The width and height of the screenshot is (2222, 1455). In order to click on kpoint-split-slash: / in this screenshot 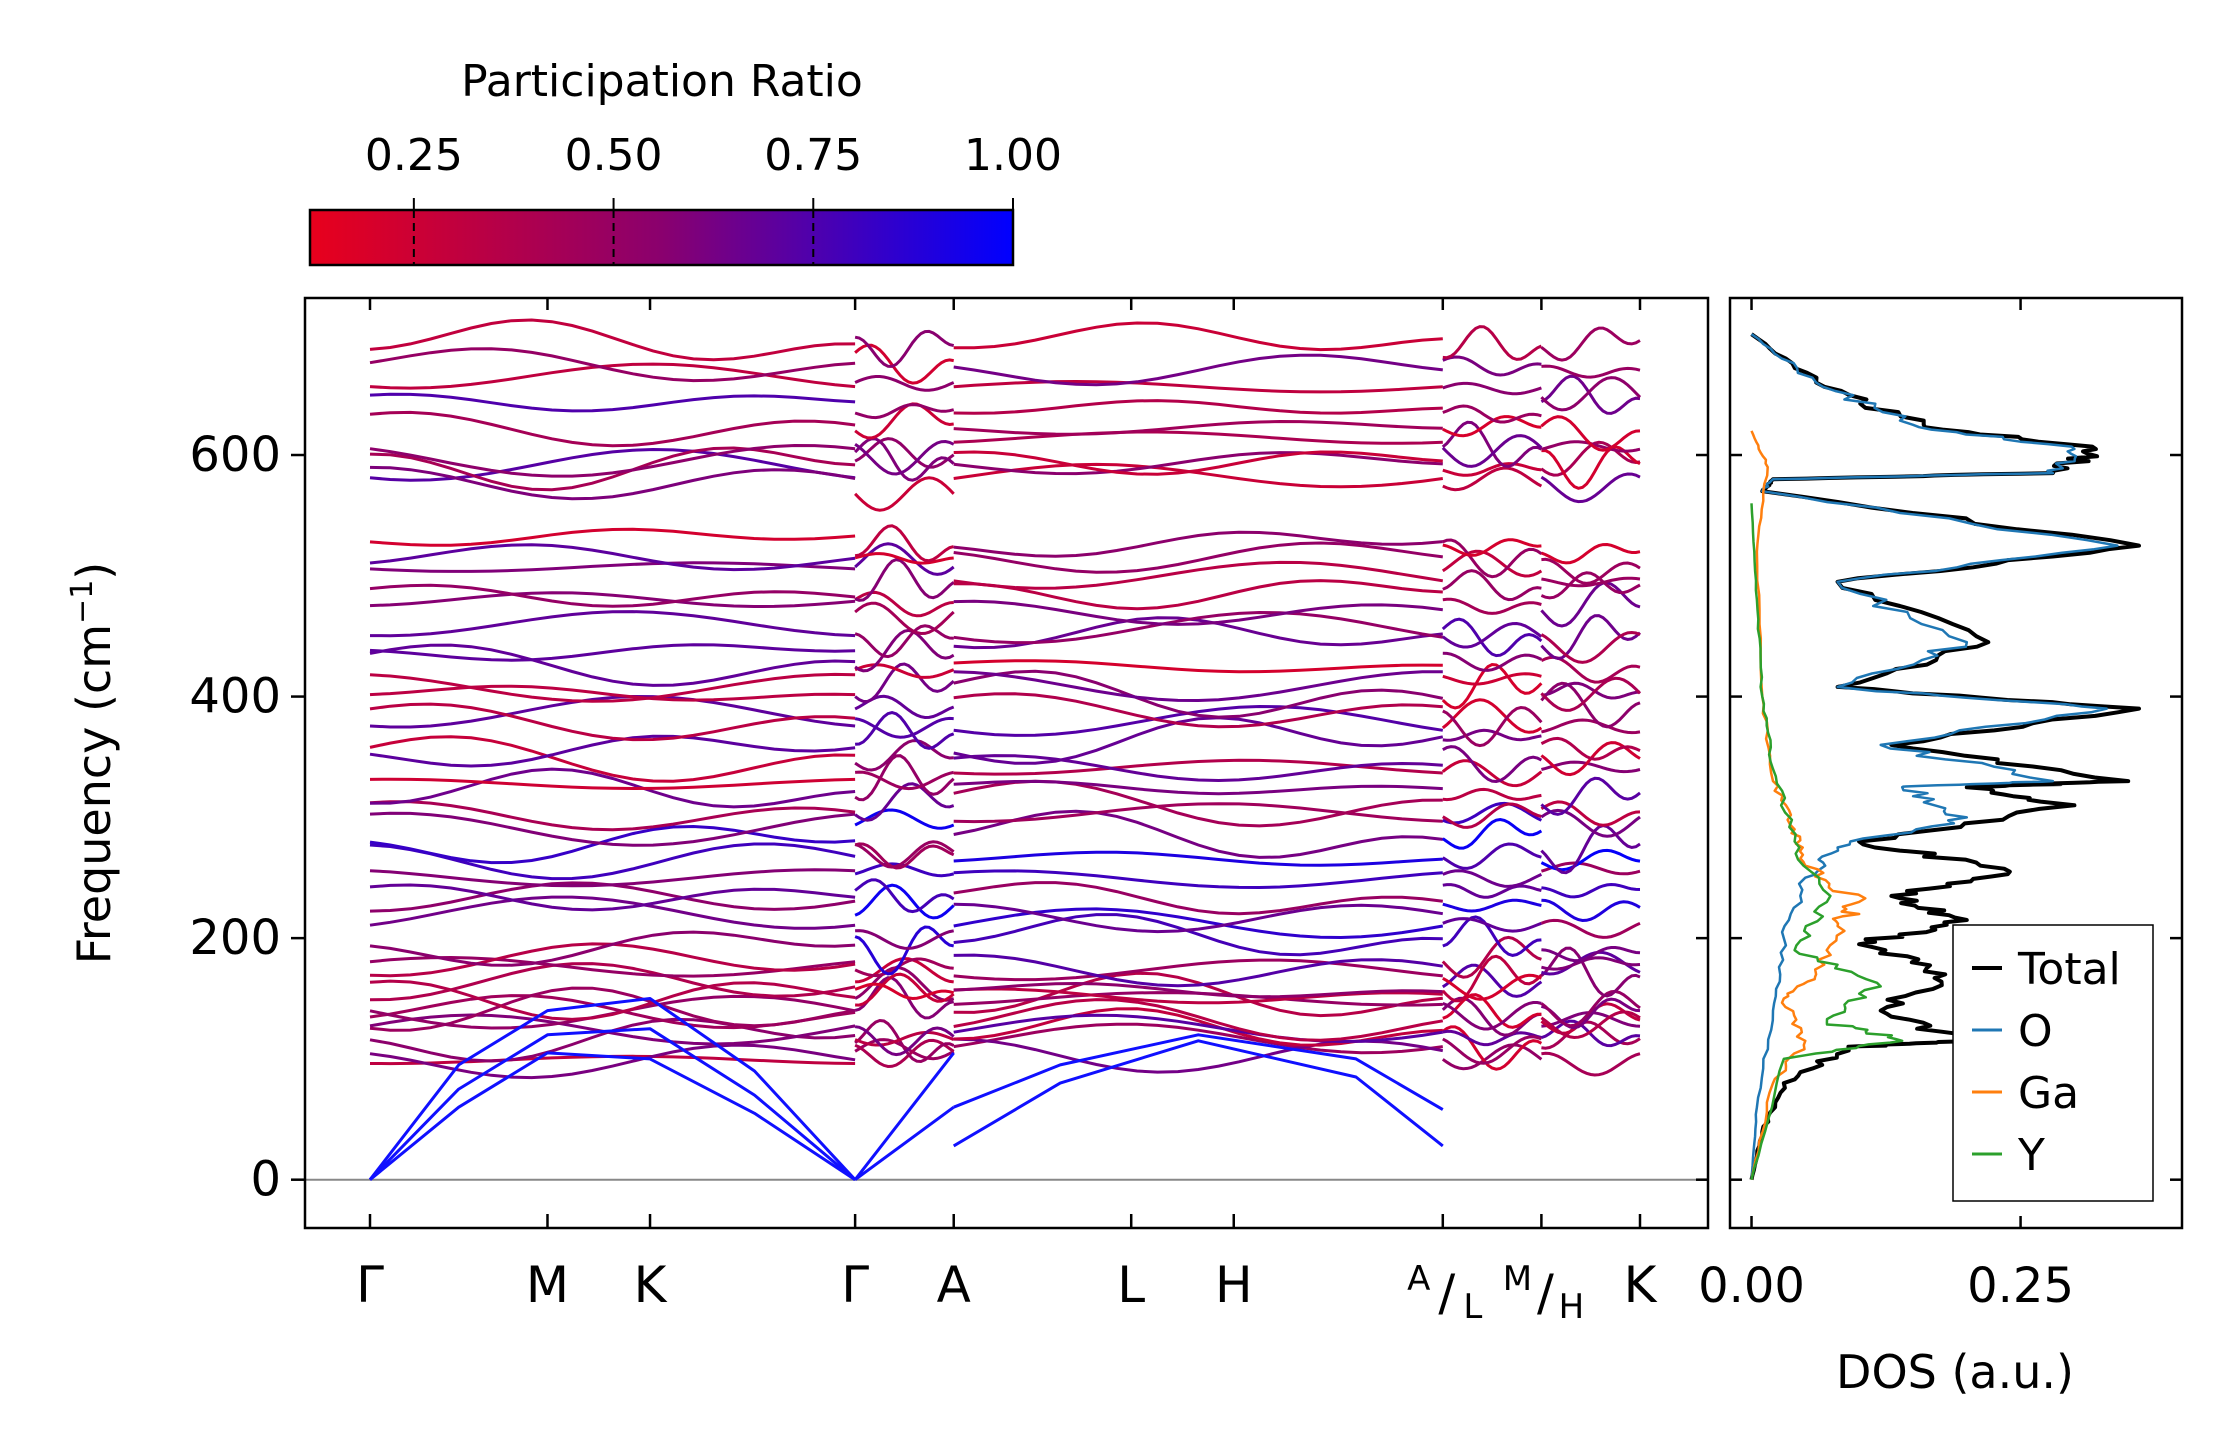, I will do `click(1545, 1293)`.